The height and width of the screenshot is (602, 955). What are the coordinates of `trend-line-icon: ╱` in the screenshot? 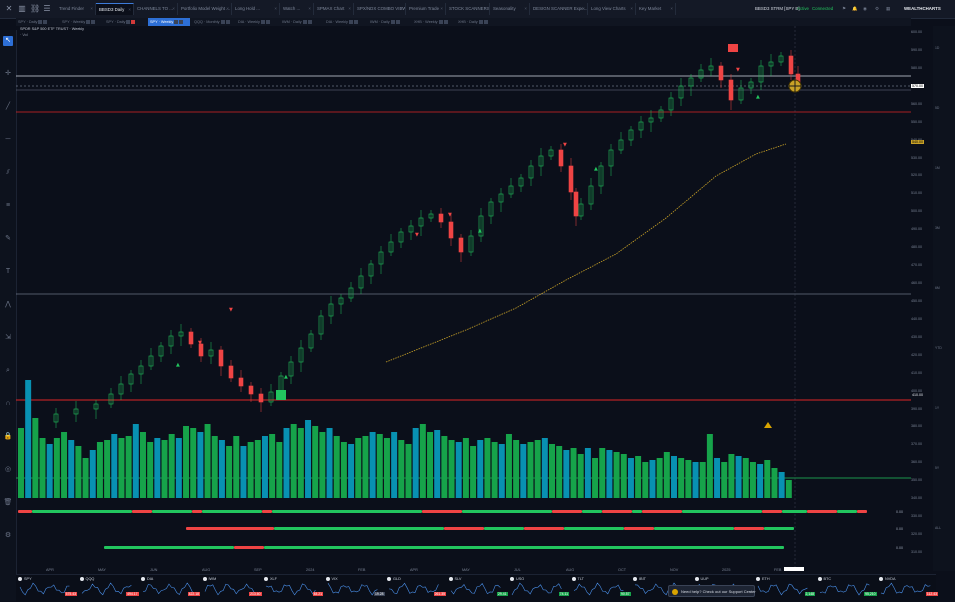 It's located at (8, 106).